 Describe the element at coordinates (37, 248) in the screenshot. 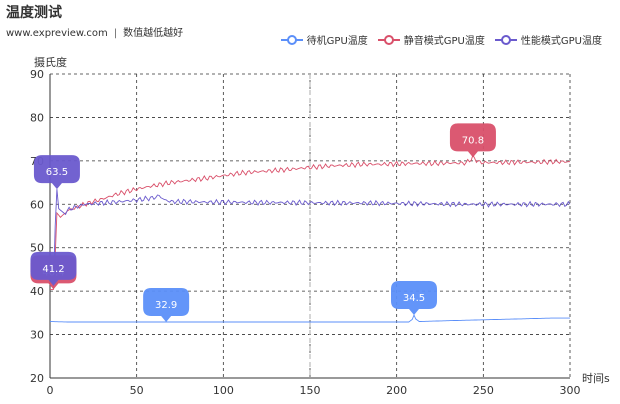

I see `y-tick-label: 50` at that location.